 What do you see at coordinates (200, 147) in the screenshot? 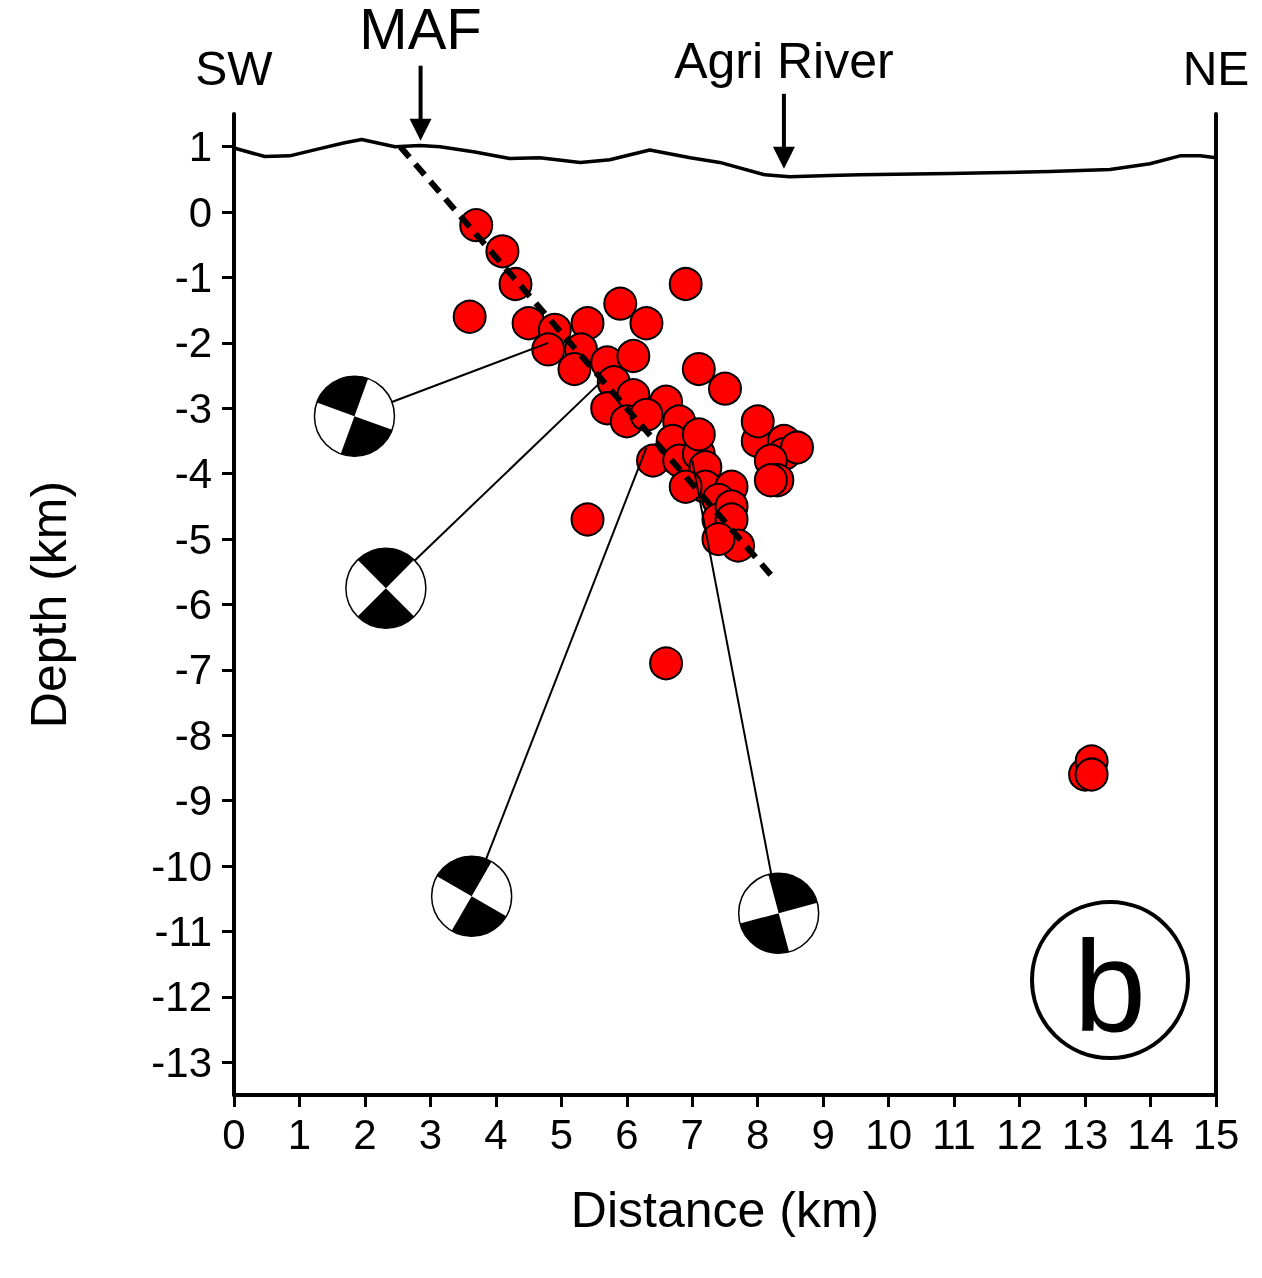
I see `y-tick-label: 1` at bounding box center [200, 147].